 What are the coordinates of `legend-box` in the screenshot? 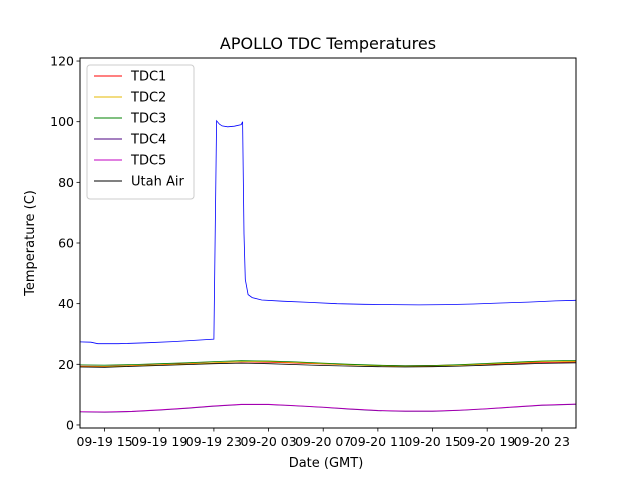 It's located at (140, 132).